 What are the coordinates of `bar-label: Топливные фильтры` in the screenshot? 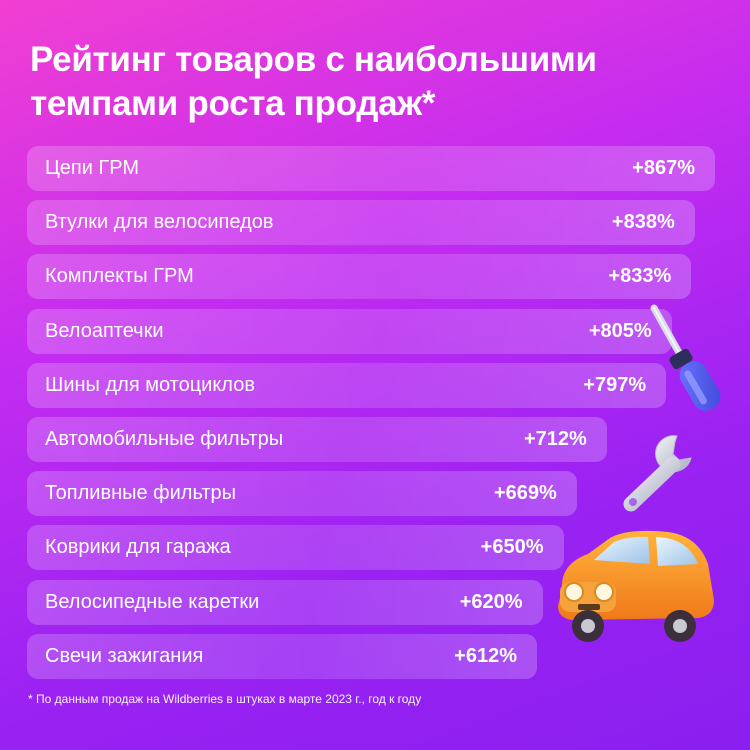 It's located at (140, 493).